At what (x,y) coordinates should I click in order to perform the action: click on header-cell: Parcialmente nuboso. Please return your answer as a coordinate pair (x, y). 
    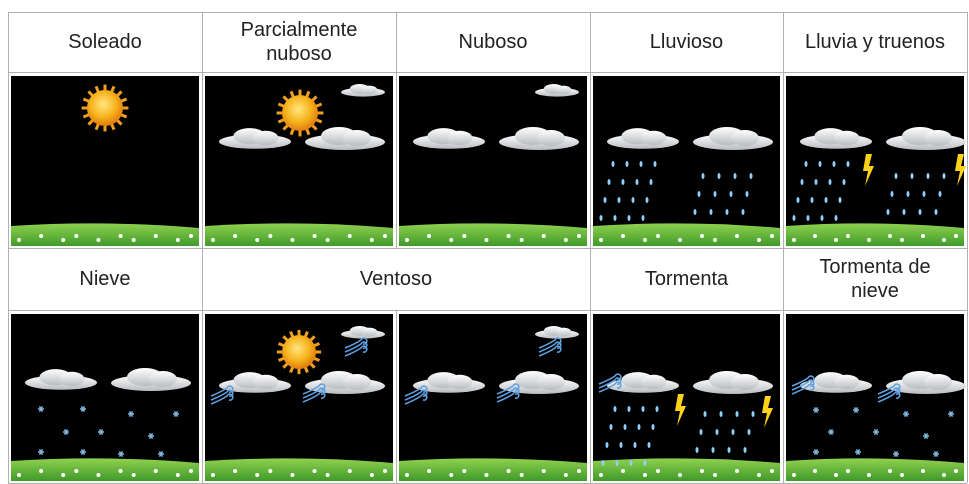
    Looking at the image, I should click on (299, 42).